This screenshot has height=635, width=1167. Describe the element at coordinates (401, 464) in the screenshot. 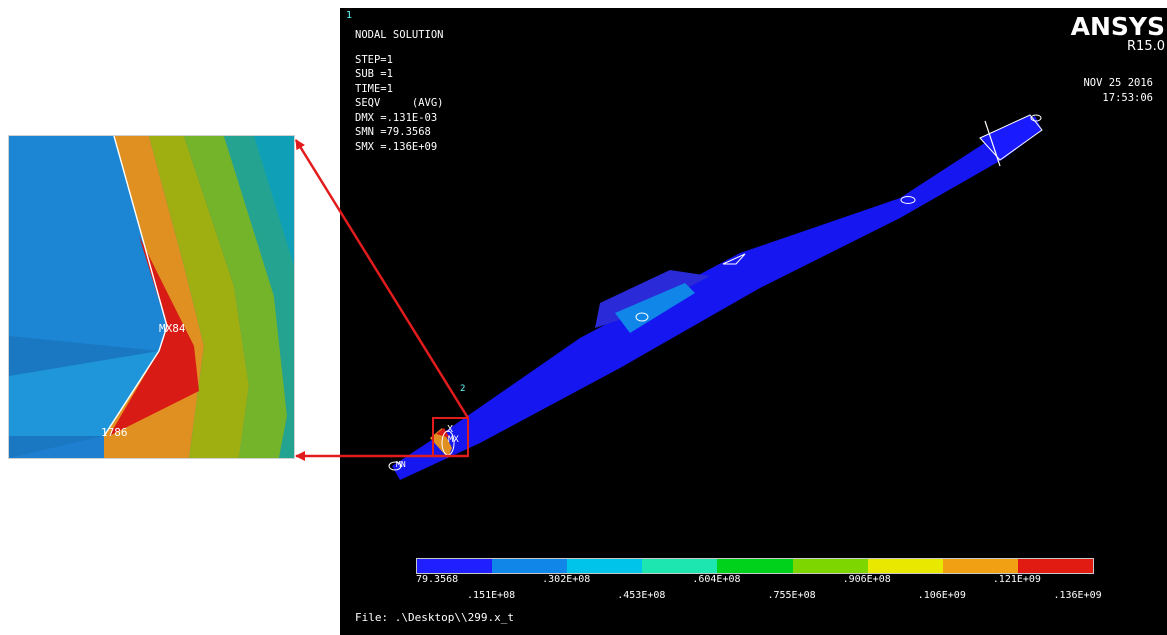

I see `model-mn-label: MN` at that location.